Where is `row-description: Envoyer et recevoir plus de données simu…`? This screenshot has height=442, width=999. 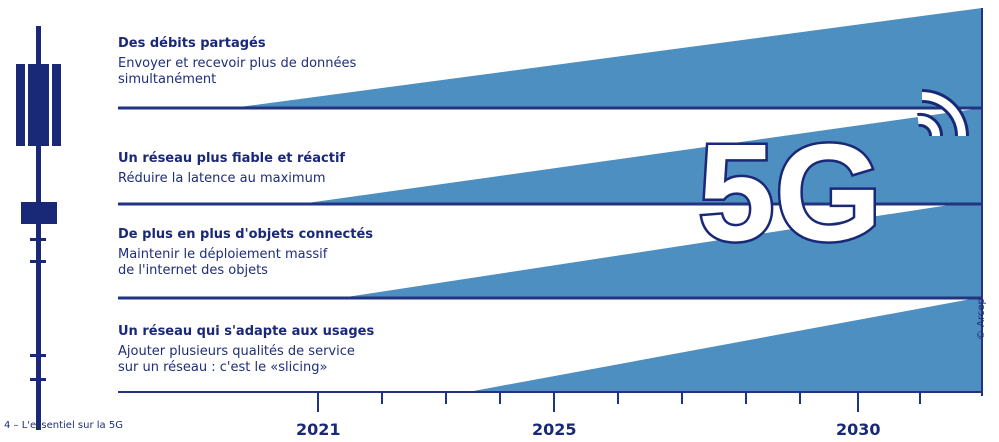 row-description: Envoyer et recevoir plus de données simu… is located at coordinates (328, 72).